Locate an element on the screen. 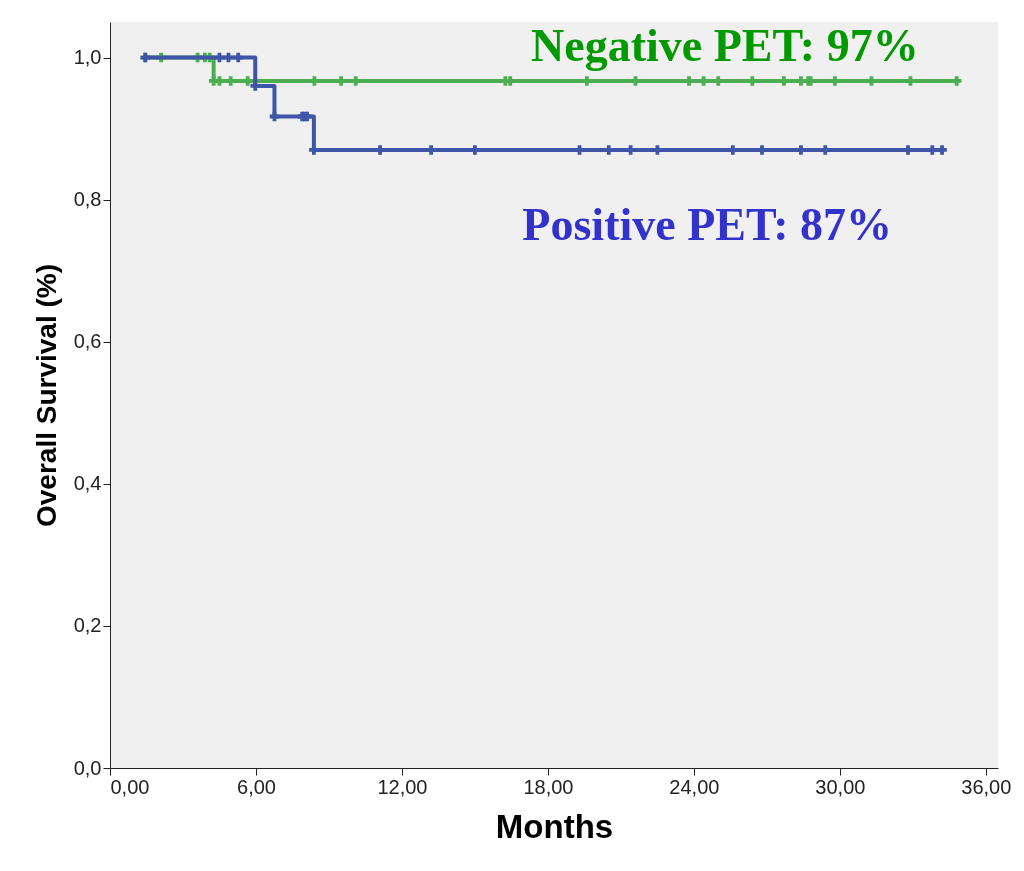  x-tick-label: 30,00 is located at coordinates (840, 786).